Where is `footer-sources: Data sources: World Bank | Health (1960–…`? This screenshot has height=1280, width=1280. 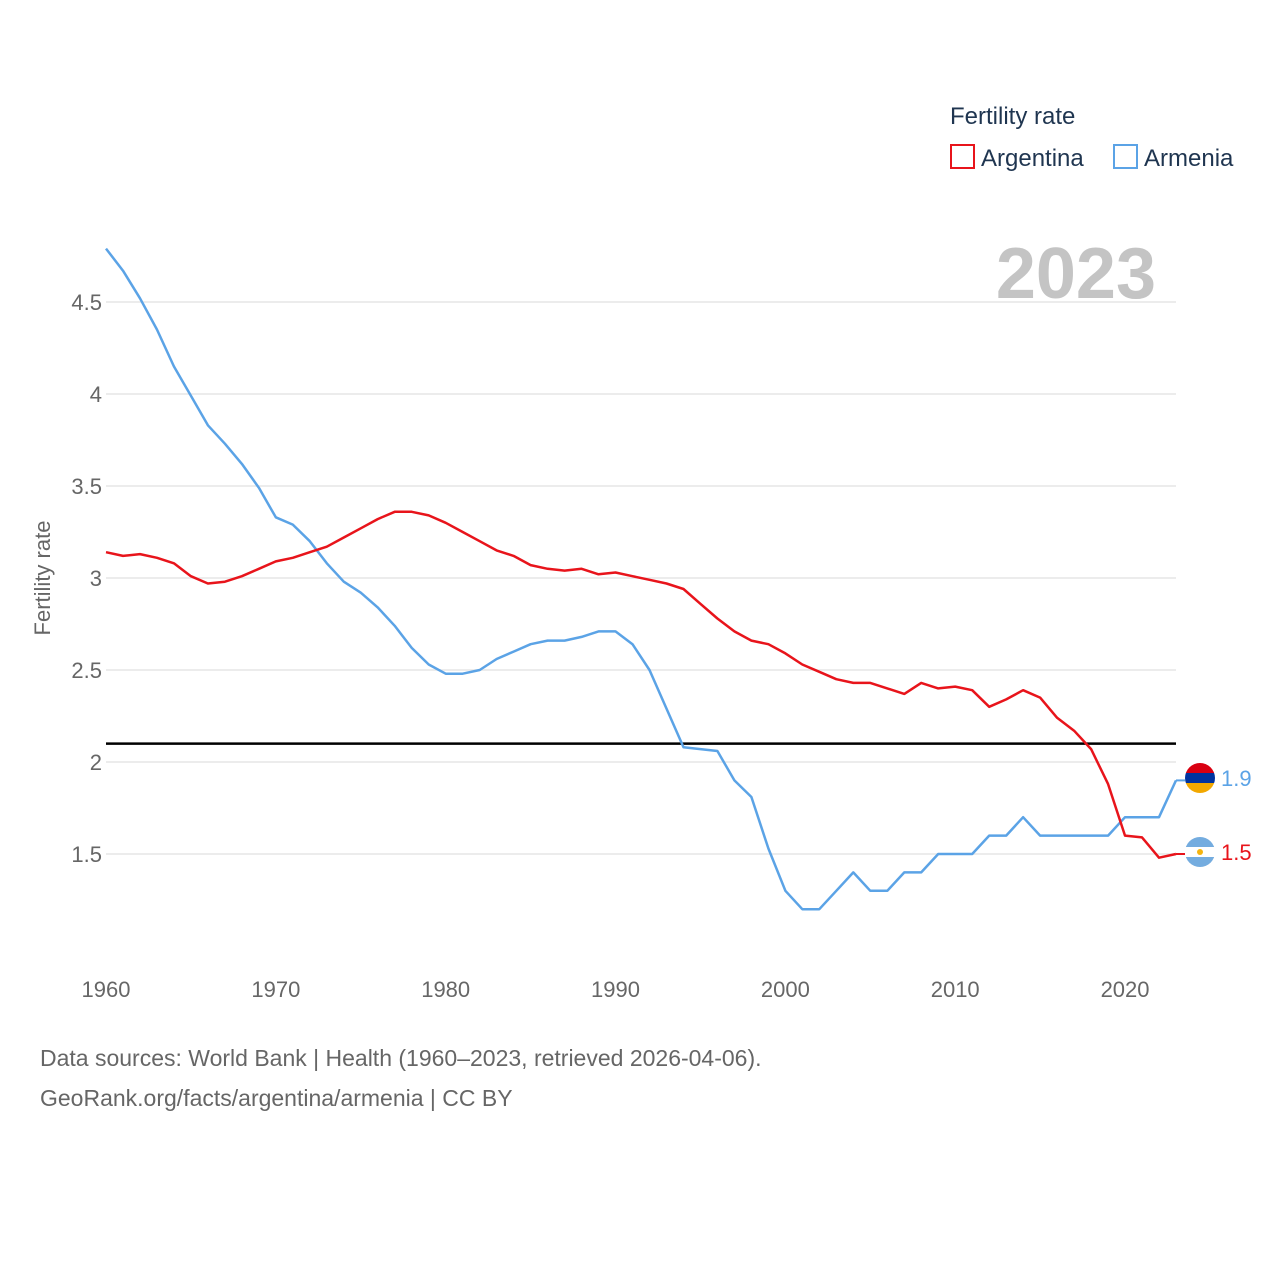 footer-sources: Data sources: World Bank | Health (1960–… is located at coordinates (401, 1058).